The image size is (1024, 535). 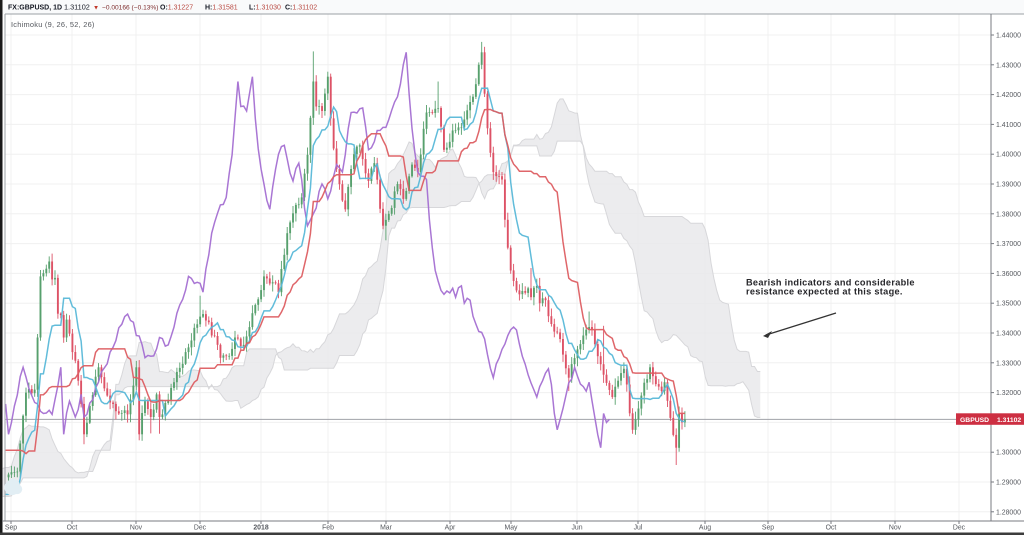 What do you see at coordinates (301, 8) in the screenshot?
I see `svg-text: C:1.31102` at bounding box center [301, 8].